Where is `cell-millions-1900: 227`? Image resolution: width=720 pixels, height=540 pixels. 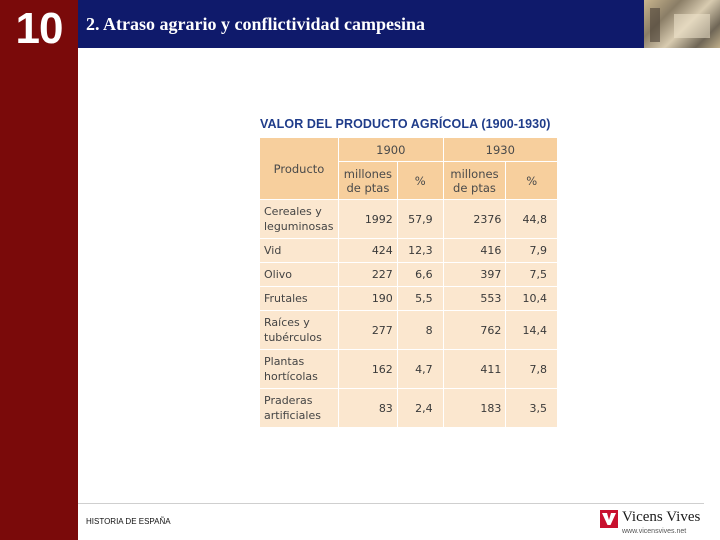 cell-millions-1900: 227 is located at coordinates (367, 274).